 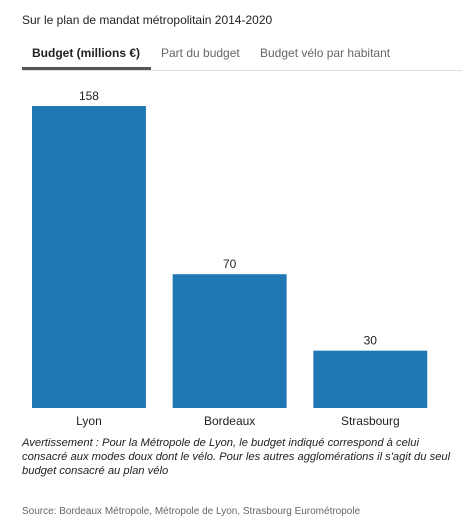 What do you see at coordinates (230, 264) in the screenshot?
I see `value-label-bordeaux: 70` at bounding box center [230, 264].